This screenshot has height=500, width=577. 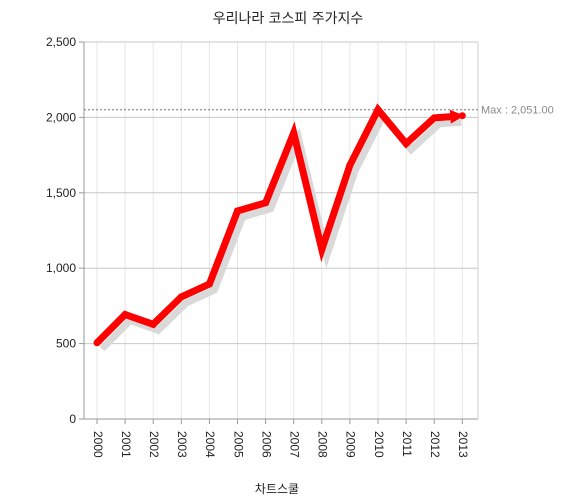 I want to click on y-tick-label: 1,000, so click(x=61, y=268).